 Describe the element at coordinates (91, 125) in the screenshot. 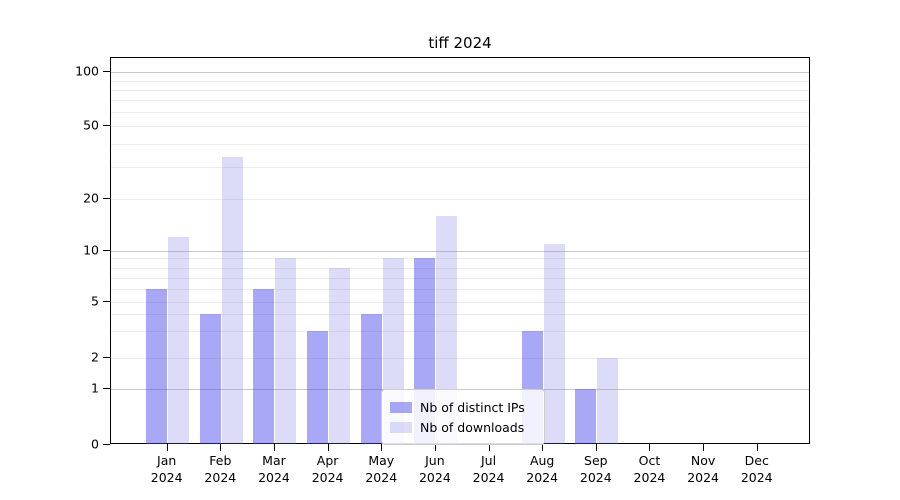

I see `y-tick-label-50: 50` at that location.